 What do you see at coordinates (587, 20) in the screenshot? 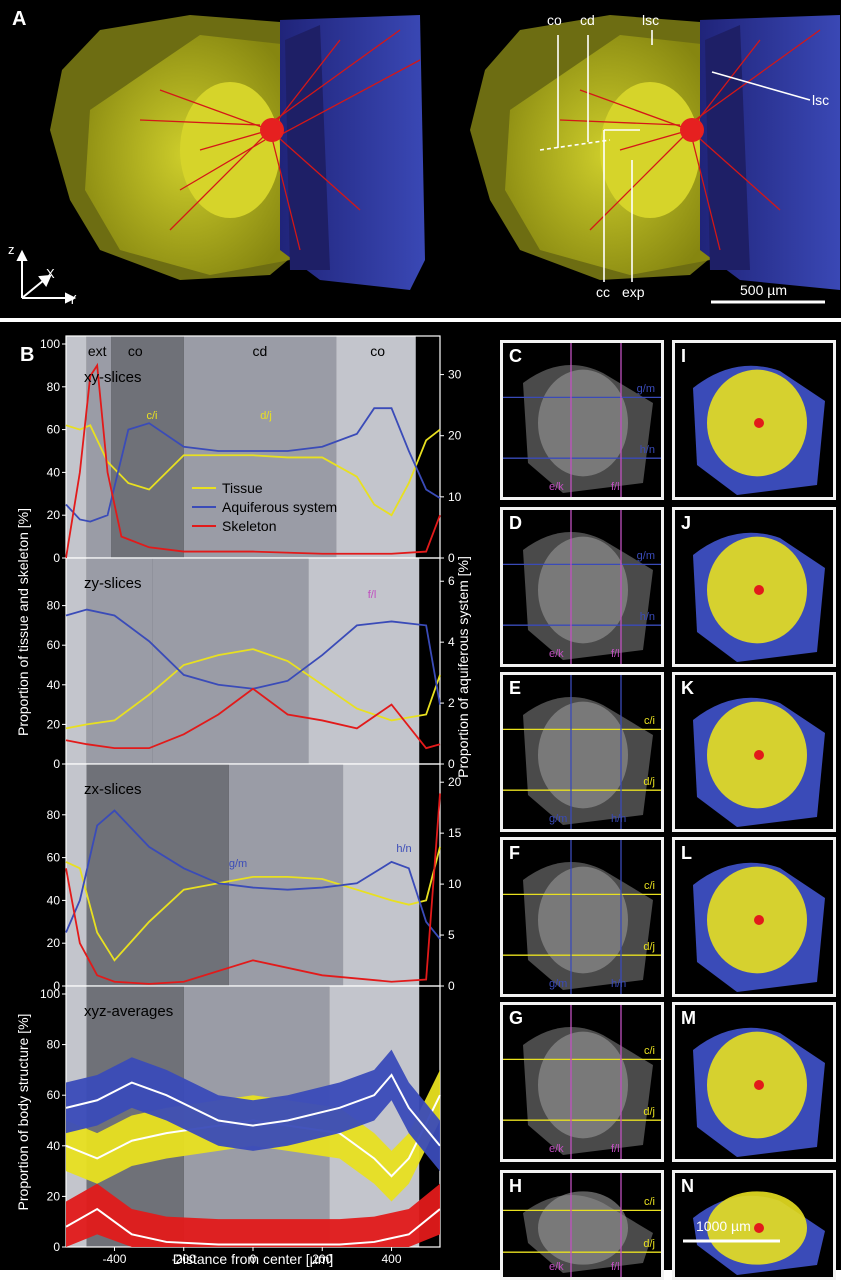
I see `label-cd: cd` at bounding box center [587, 20].